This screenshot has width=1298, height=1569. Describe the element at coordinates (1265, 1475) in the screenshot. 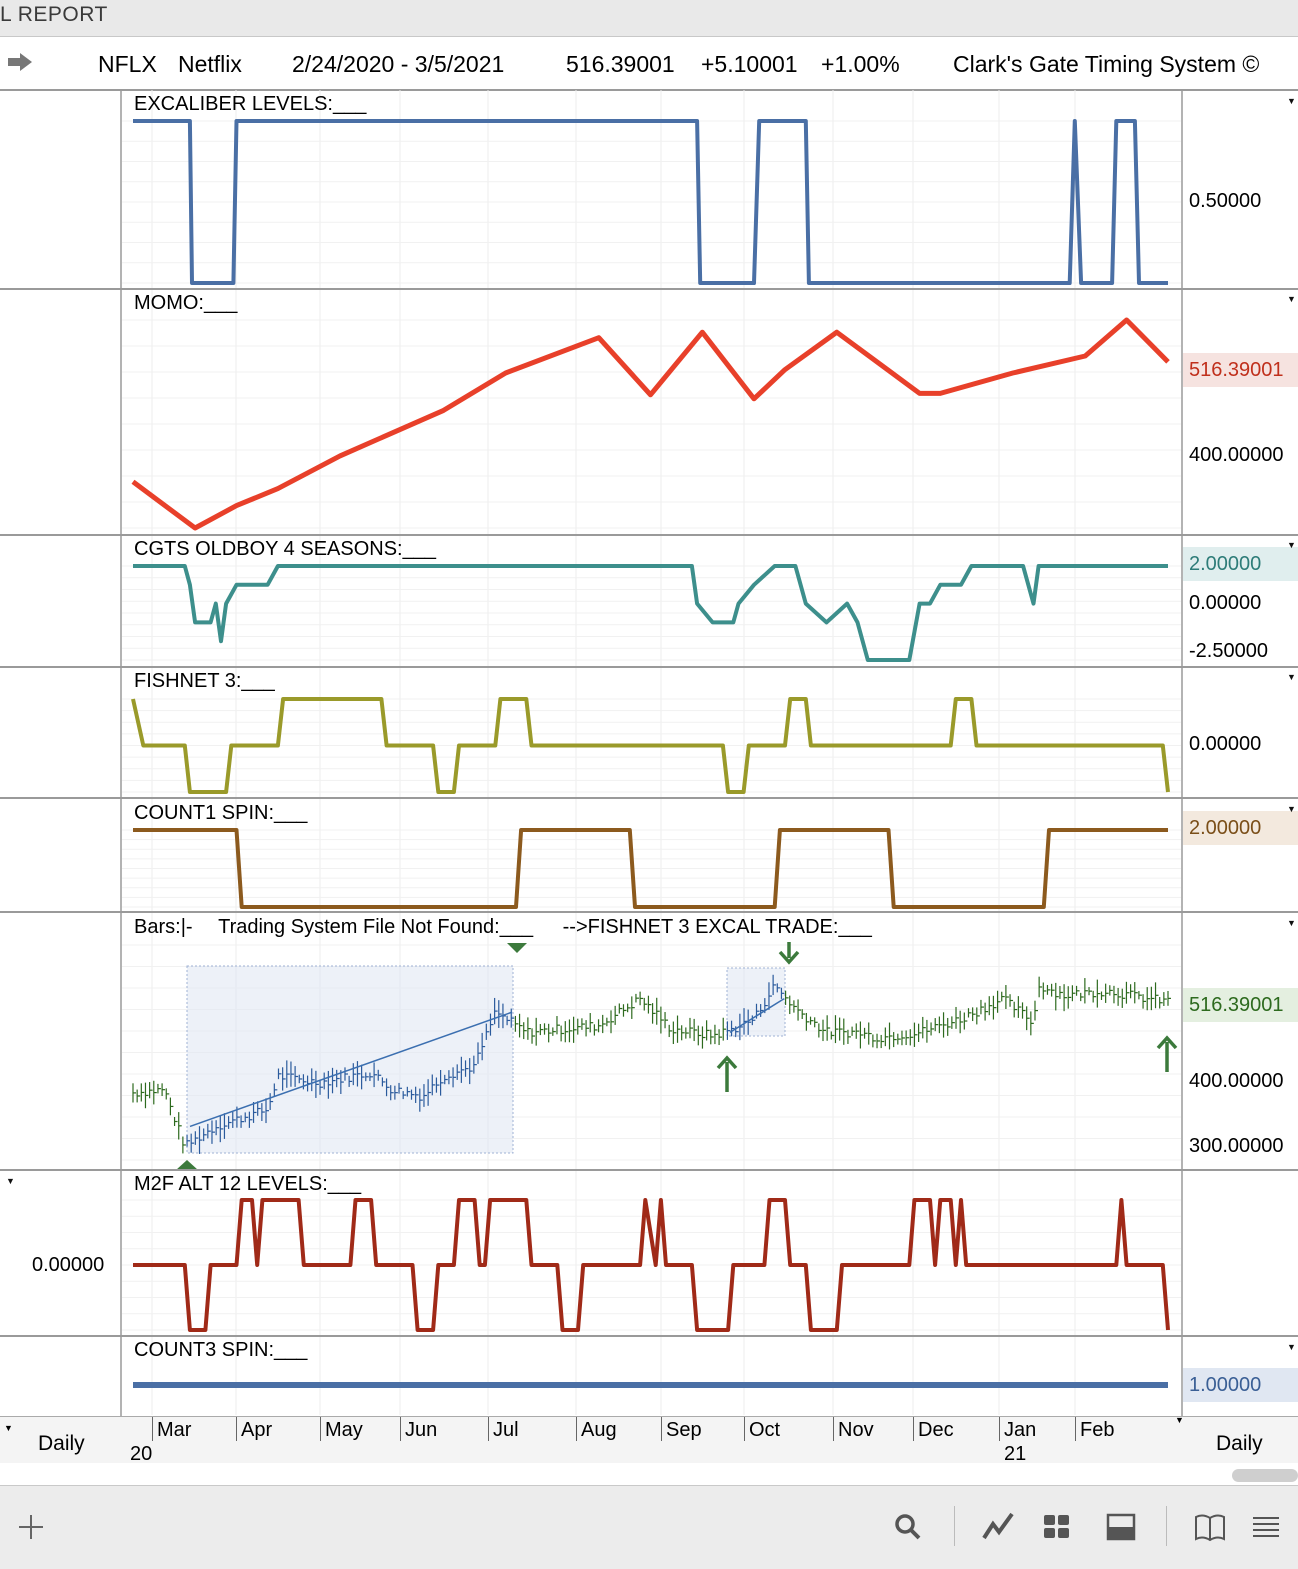

I see `horizontal-scrollbar` at that location.